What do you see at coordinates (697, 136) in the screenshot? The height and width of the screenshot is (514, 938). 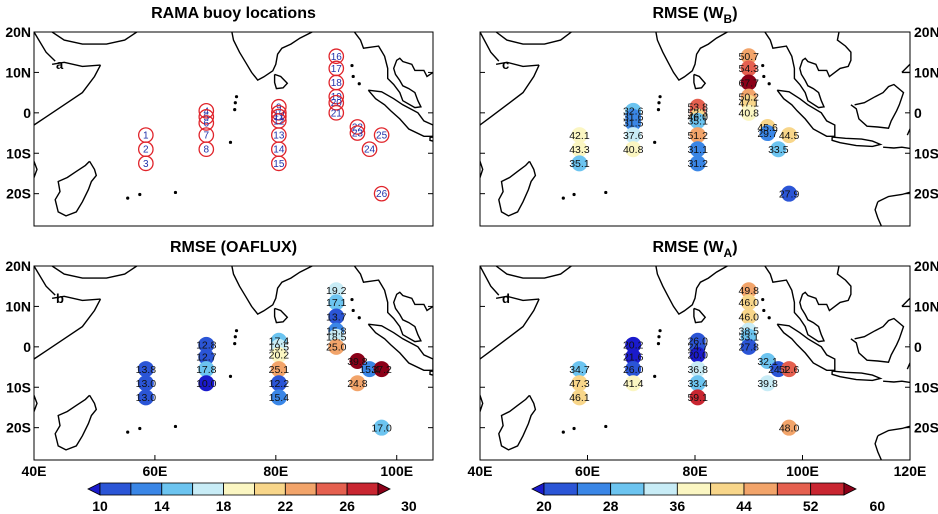 I see `rmse-value: 51.2` at bounding box center [697, 136].